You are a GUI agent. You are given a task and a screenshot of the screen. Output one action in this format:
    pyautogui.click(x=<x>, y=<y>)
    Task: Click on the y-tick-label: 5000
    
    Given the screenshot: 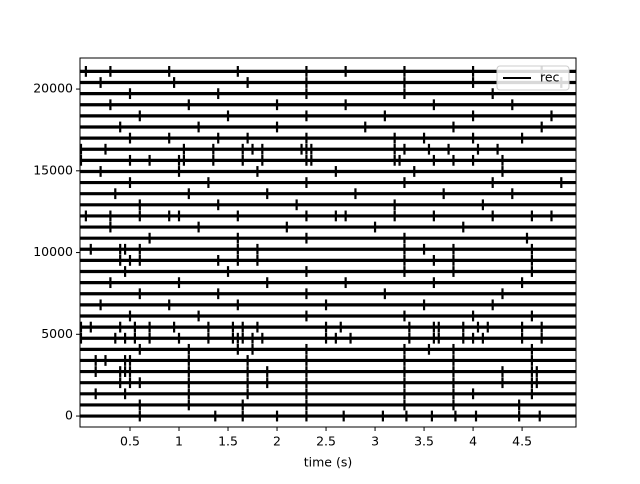 What is the action you would take?
    pyautogui.click(x=57, y=333)
    